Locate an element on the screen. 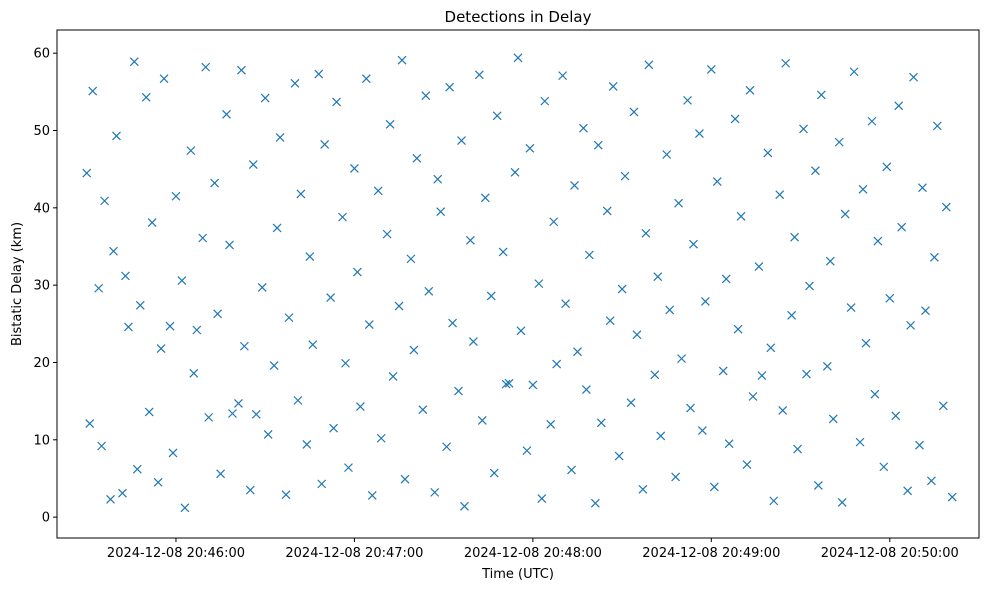 The image size is (989, 590). x-tick-label: 2024-12-08 20:49:00 is located at coordinates (711, 553).